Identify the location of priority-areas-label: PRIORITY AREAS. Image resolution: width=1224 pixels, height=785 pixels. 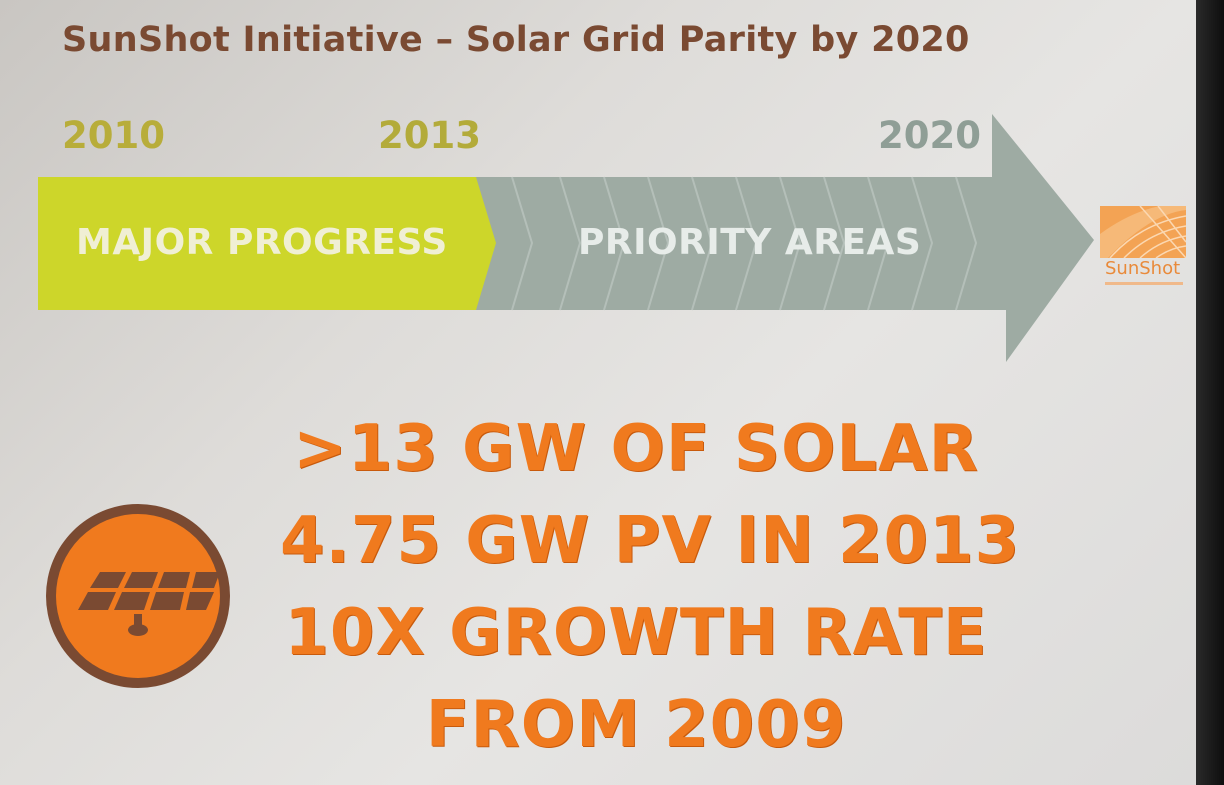
(750, 242).